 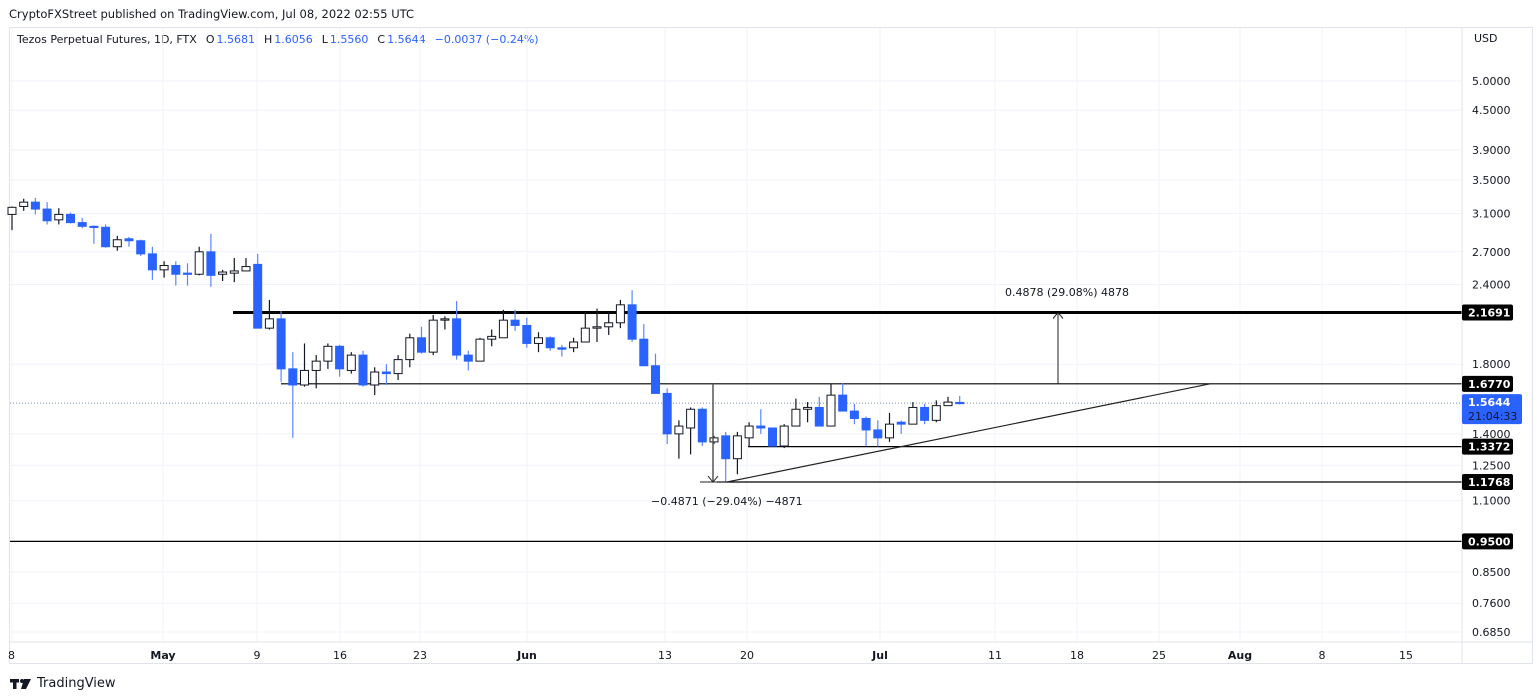 I want to click on price-tick-label: 1.1000, so click(x=1491, y=501).